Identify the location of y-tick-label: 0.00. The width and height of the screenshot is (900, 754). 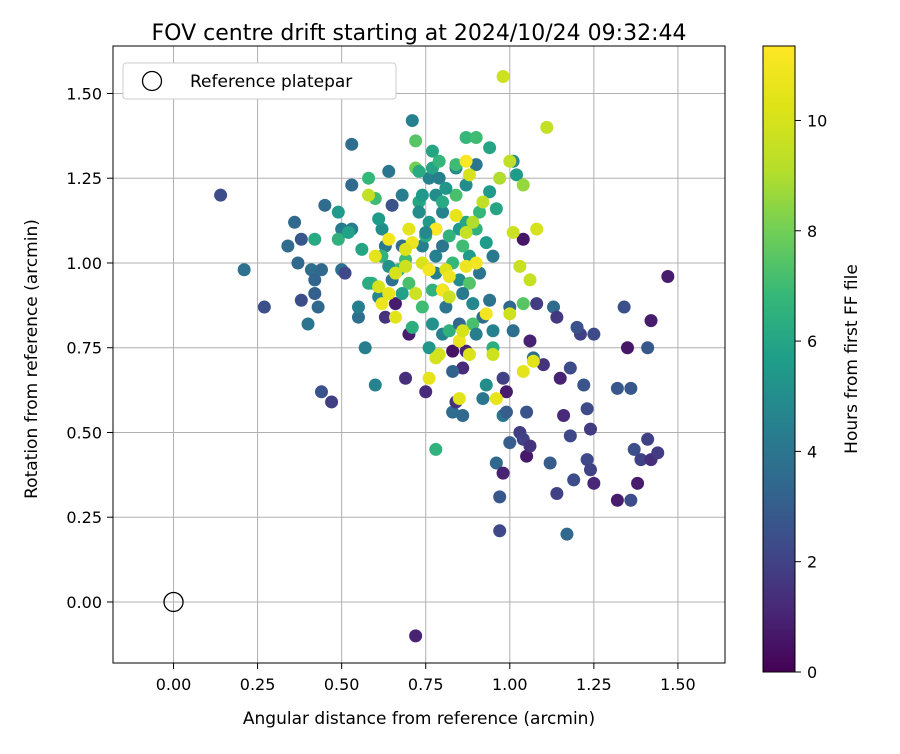
(84, 602).